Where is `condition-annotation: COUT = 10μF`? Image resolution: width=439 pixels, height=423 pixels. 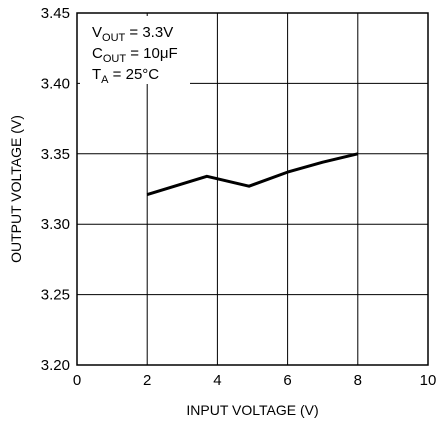 condition-annotation: COUT = 10μF is located at coordinates (135, 55).